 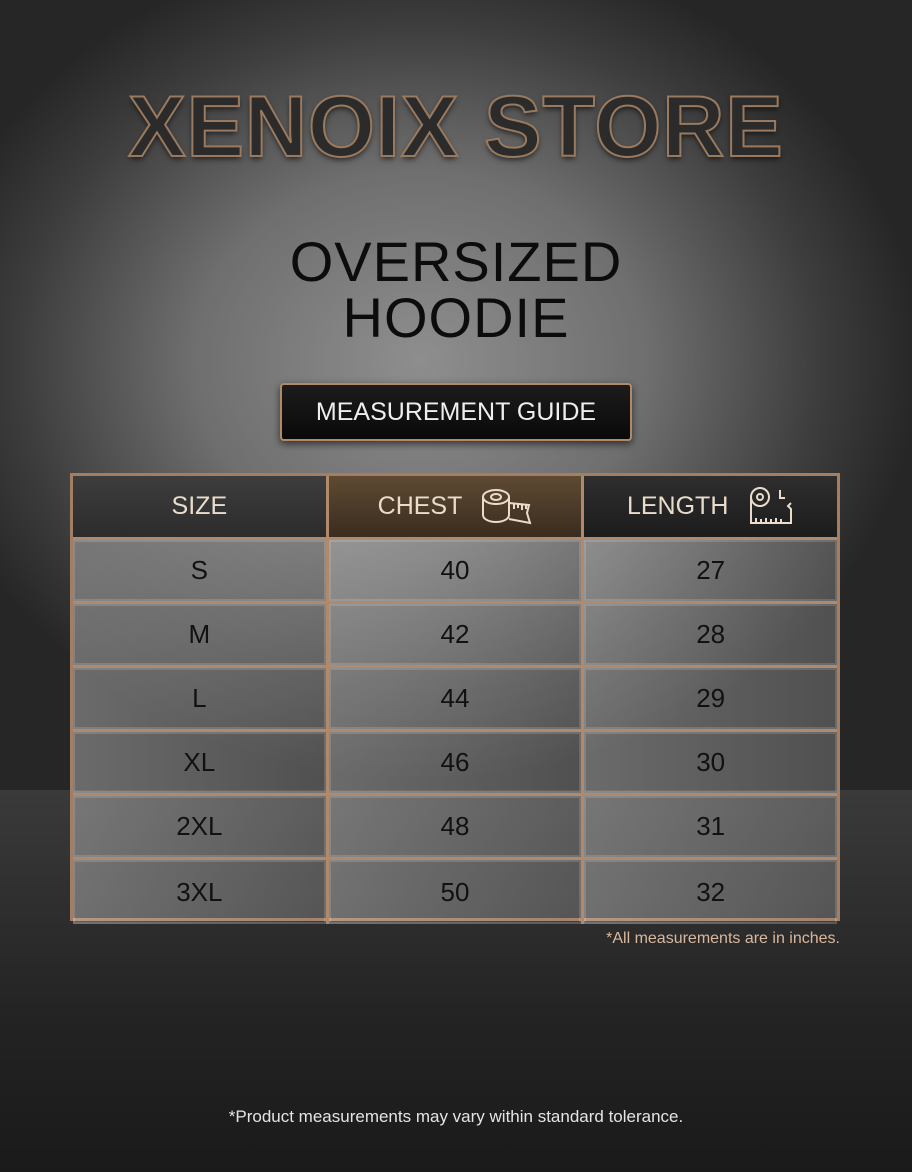 I want to click on table-row: S 40 27, so click(x=455, y=572).